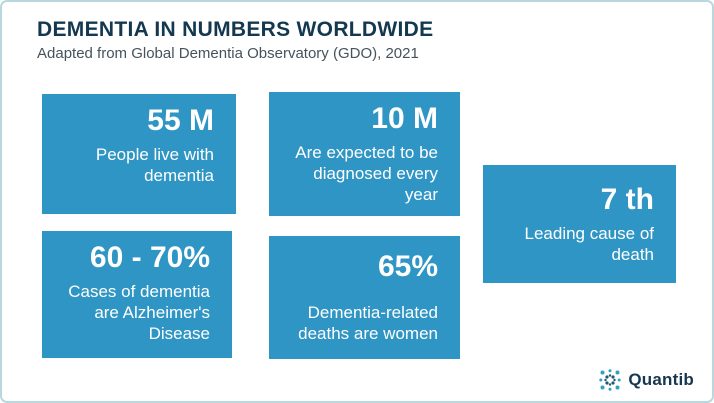  Describe the element at coordinates (610, 380) in the screenshot. I see `starburst-dots-icon` at that location.